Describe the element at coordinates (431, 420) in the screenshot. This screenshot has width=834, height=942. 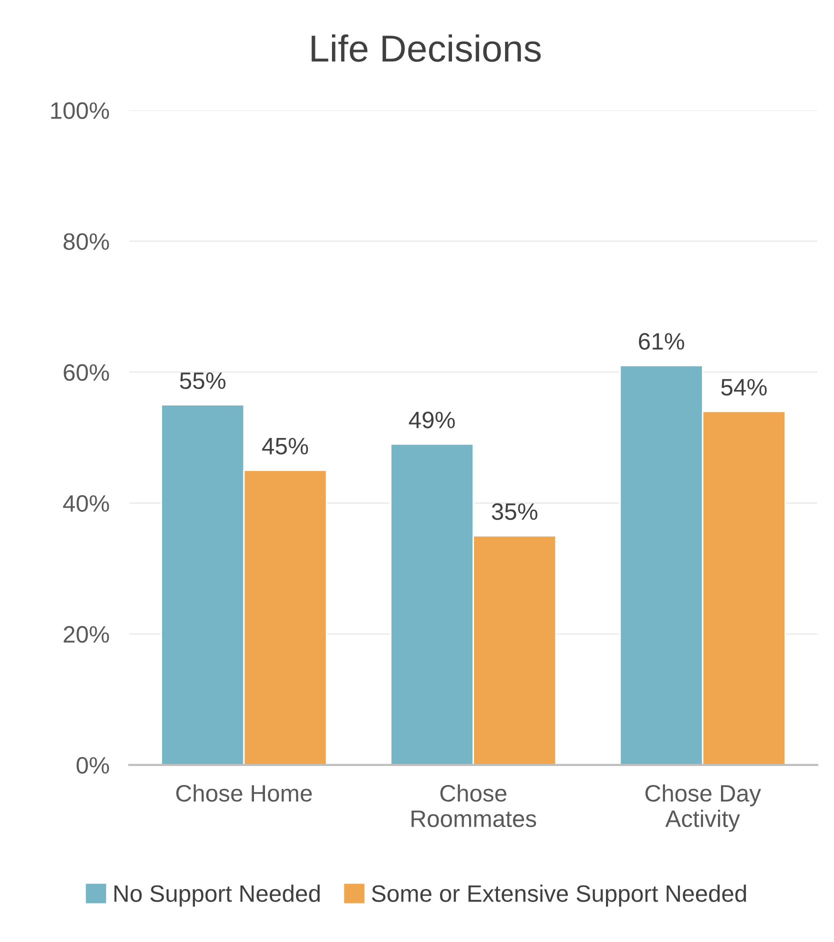
I see `data-label: 49%` at that location.